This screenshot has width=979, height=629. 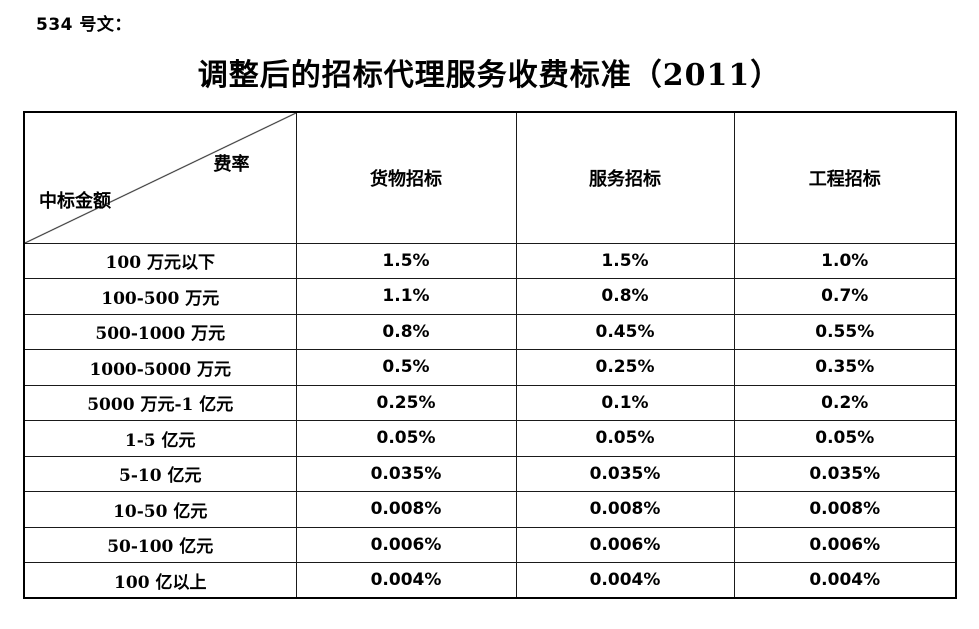 What do you see at coordinates (160, 331) in the screenshot?
I see `amount-cell: 500-1000 万元` at bounding box center [160, 331].